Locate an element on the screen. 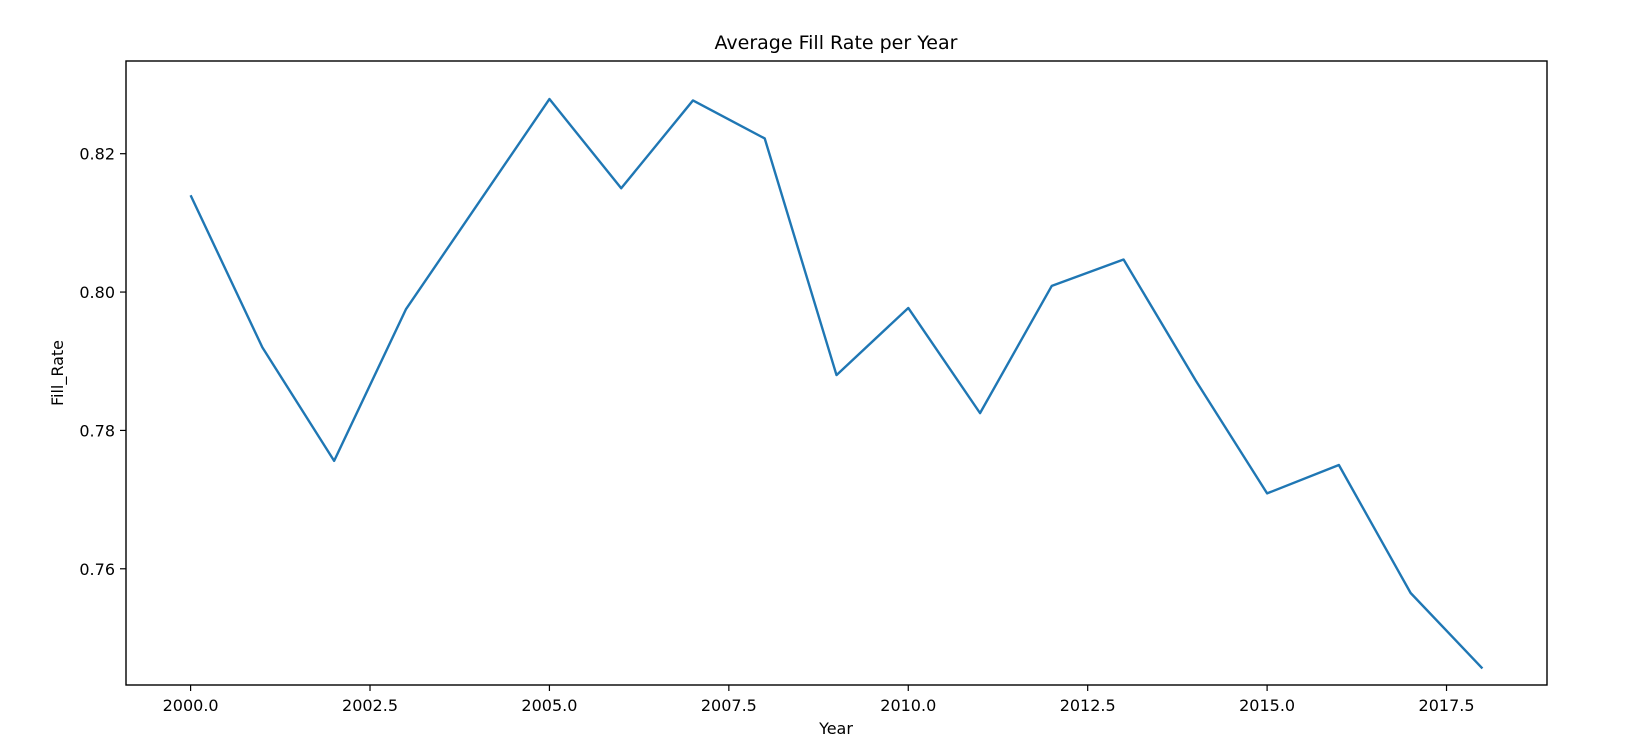  y-tick-label: 0.80 is located at coordinates (97, 292).